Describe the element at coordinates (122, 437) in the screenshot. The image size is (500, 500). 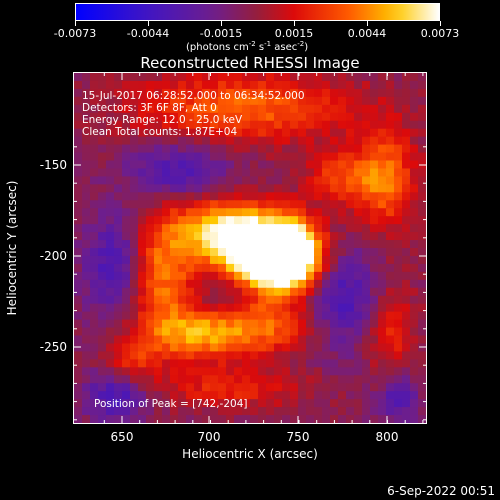
I see `xtick-label: 650` at that location.